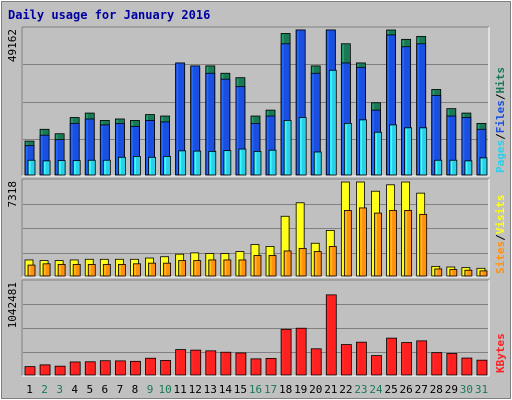 This screenshot has height=400, width=512. Describe the element at coordinates (451, 167) in the screenshot. I see `bar-pages-day-29-highlight` at that location.